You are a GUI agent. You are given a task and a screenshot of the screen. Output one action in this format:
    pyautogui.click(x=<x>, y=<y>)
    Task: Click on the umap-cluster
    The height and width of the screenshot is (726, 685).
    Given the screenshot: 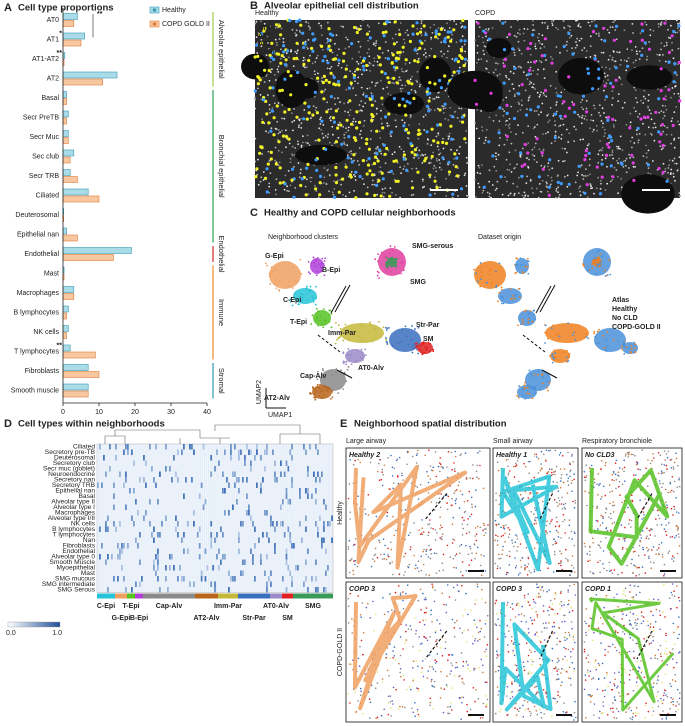 What is the action you would take?
    pyautogui.click(x=362, y=333)
    